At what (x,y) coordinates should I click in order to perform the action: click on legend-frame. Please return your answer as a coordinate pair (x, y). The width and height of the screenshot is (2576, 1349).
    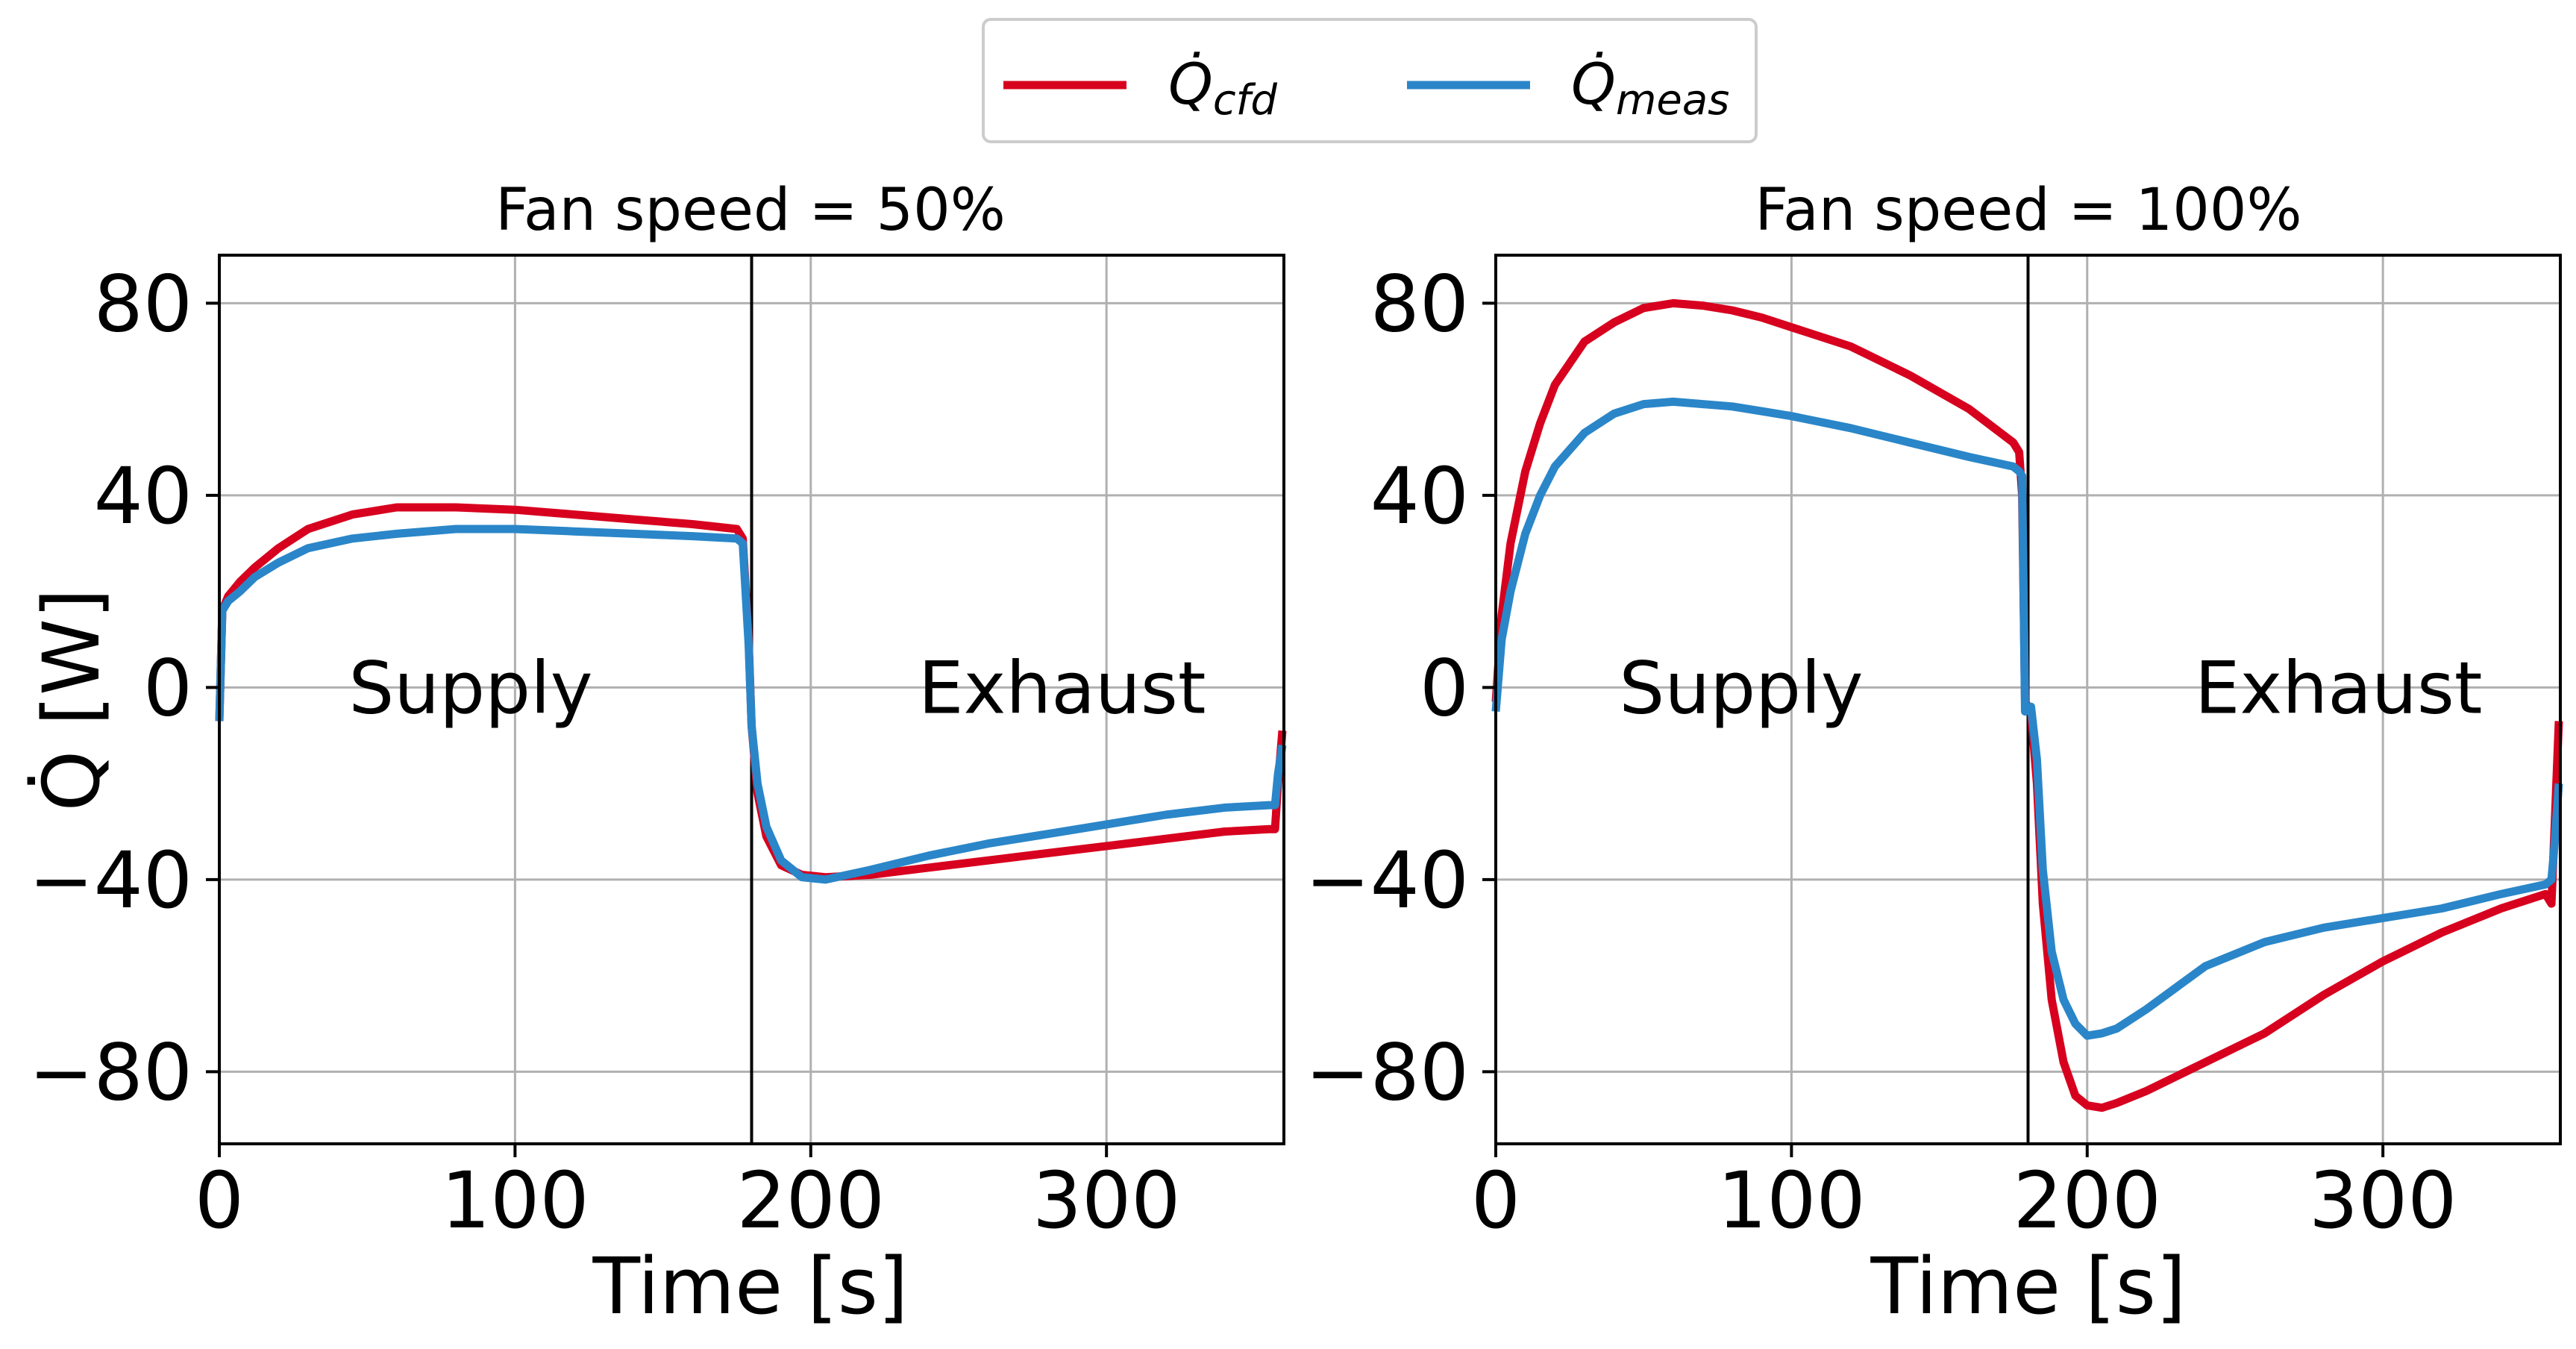
    Looking at the image, I should click on (1370, 80).